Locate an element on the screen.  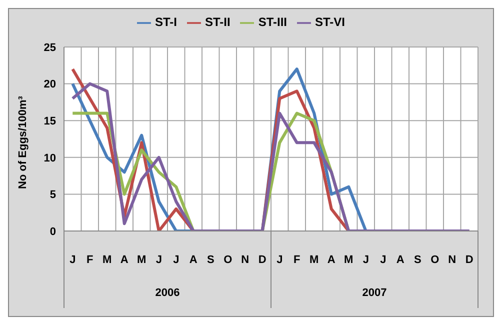
y-tick-label: 15 is located at coordinates (50, 122).